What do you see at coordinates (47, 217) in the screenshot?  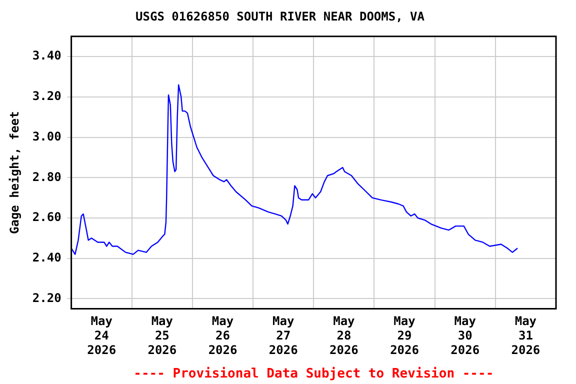 I see `y-tick-label: 2.60` at bounding box center [47, 217].